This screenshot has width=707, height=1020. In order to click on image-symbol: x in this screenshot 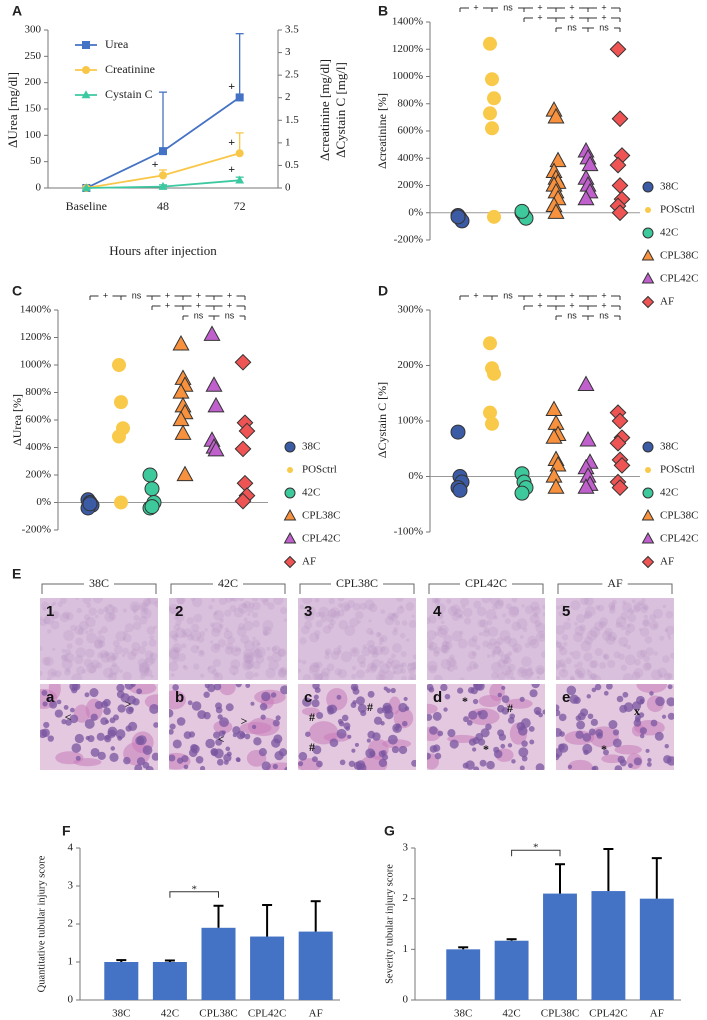, I will do `click(637, 711)`.